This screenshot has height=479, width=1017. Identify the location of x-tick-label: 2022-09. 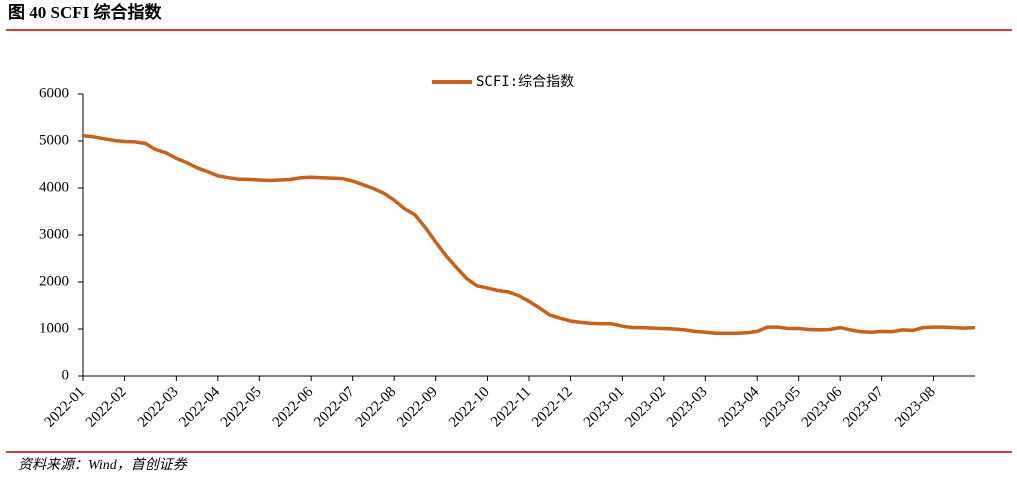
(417, 407).